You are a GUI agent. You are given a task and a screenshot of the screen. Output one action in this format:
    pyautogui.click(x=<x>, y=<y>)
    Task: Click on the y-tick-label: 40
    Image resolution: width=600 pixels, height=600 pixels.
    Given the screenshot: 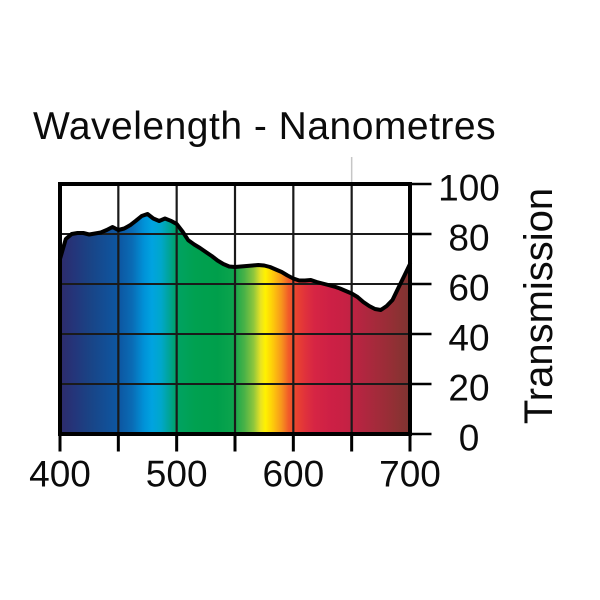 What is the action you would take?
    pyautogui.click(x=469, y=338)
    